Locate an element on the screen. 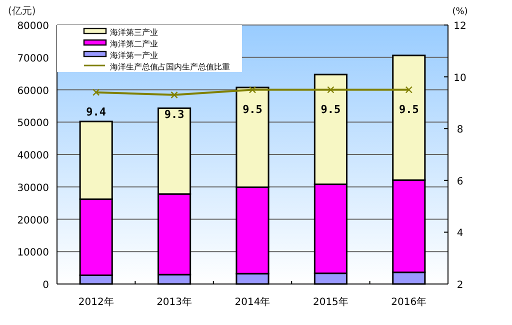 The image size is (512, 325). y-tick-label: 70000 is located at coordinates (33, 58).